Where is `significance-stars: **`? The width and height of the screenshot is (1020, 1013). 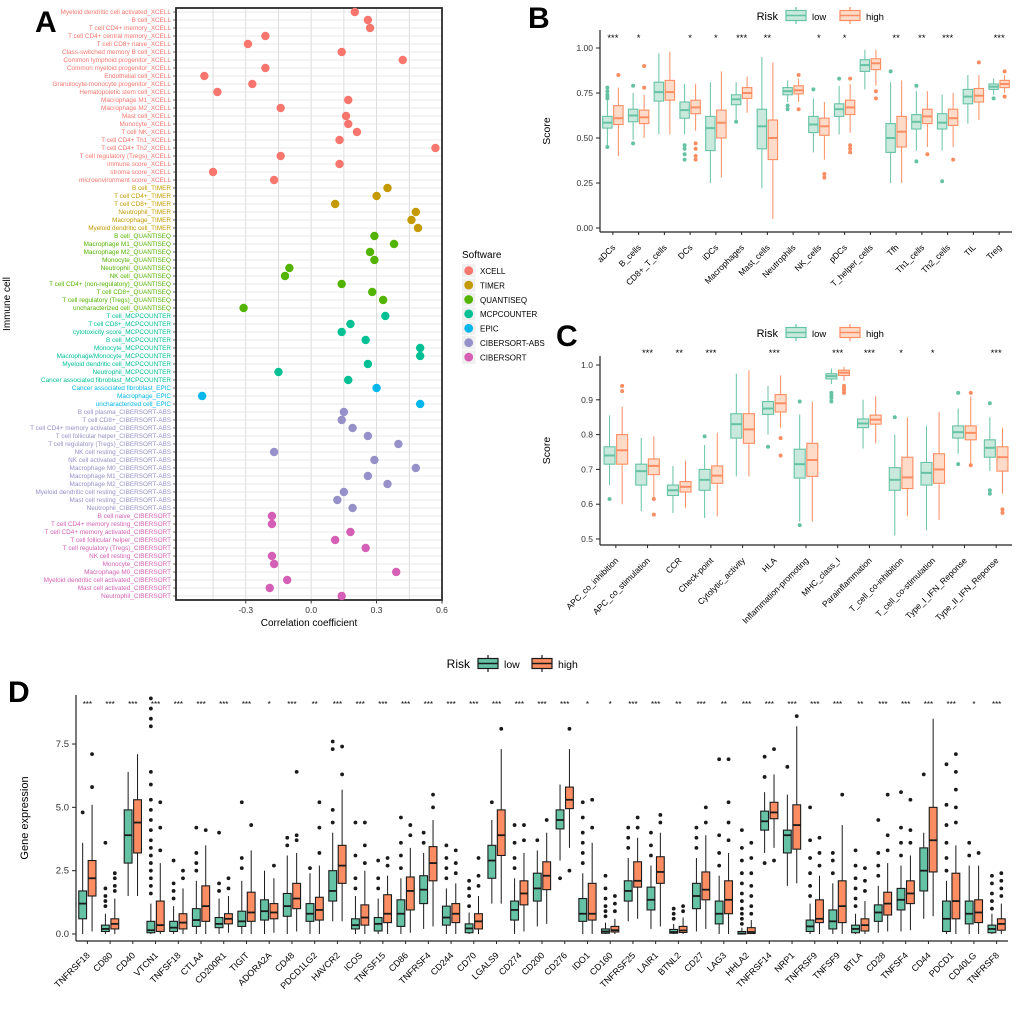 significance-stars: ** is located at coordinates (922, 38).